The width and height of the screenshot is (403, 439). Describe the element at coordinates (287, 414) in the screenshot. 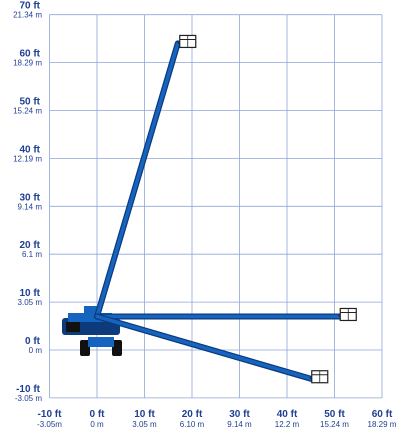

I see `x-tick-label-ft: 40 ft` at that location.